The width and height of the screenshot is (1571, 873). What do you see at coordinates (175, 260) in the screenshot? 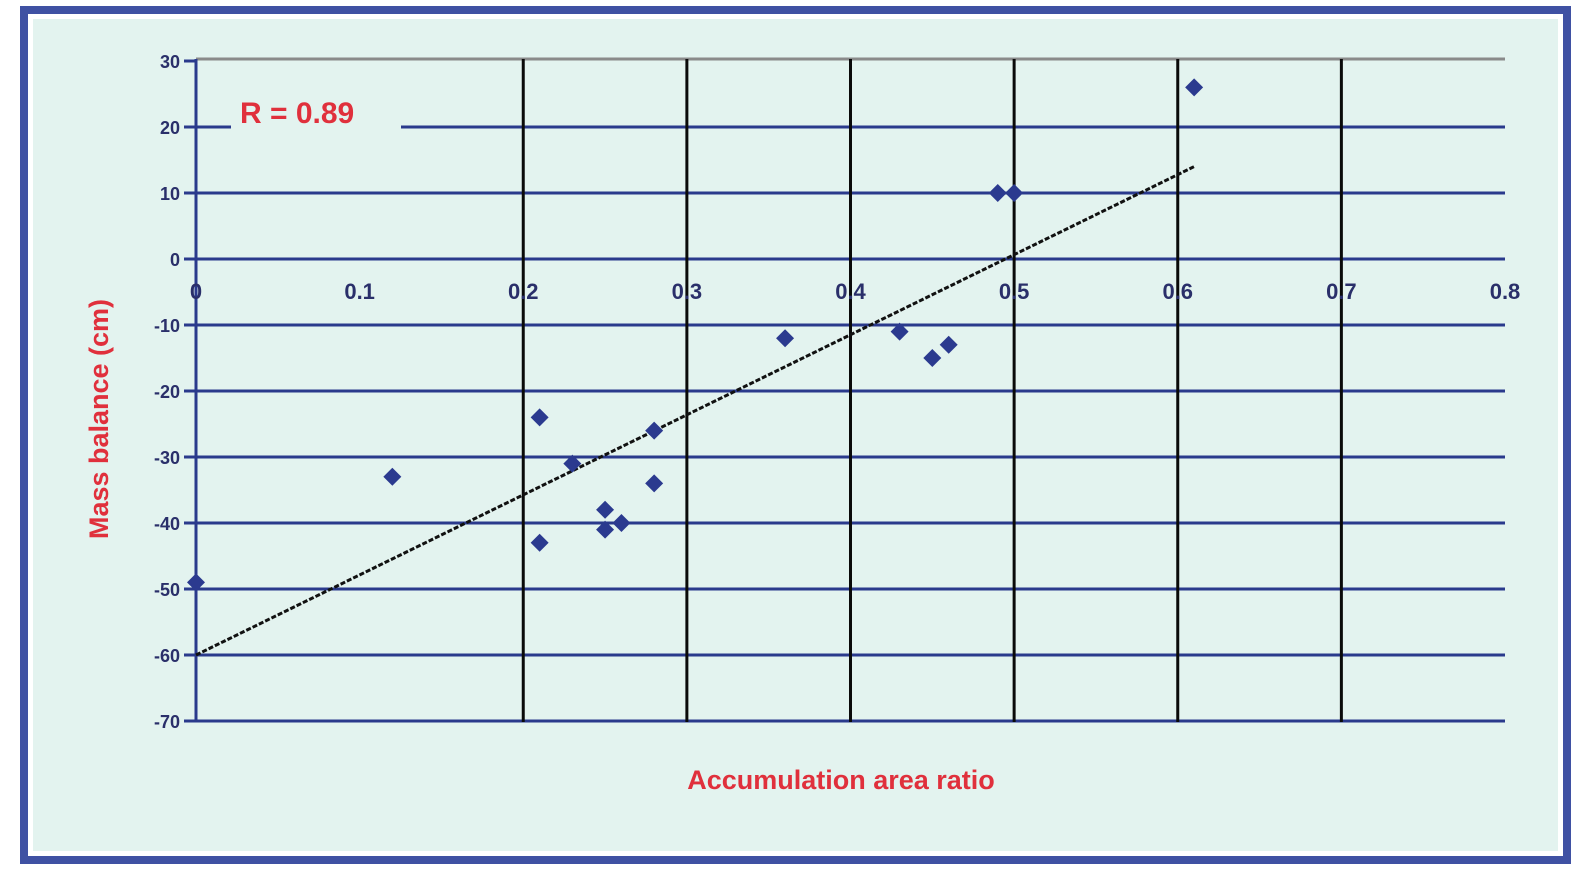
I see `y-tick-label: 0` at bounding box center [175, 260].